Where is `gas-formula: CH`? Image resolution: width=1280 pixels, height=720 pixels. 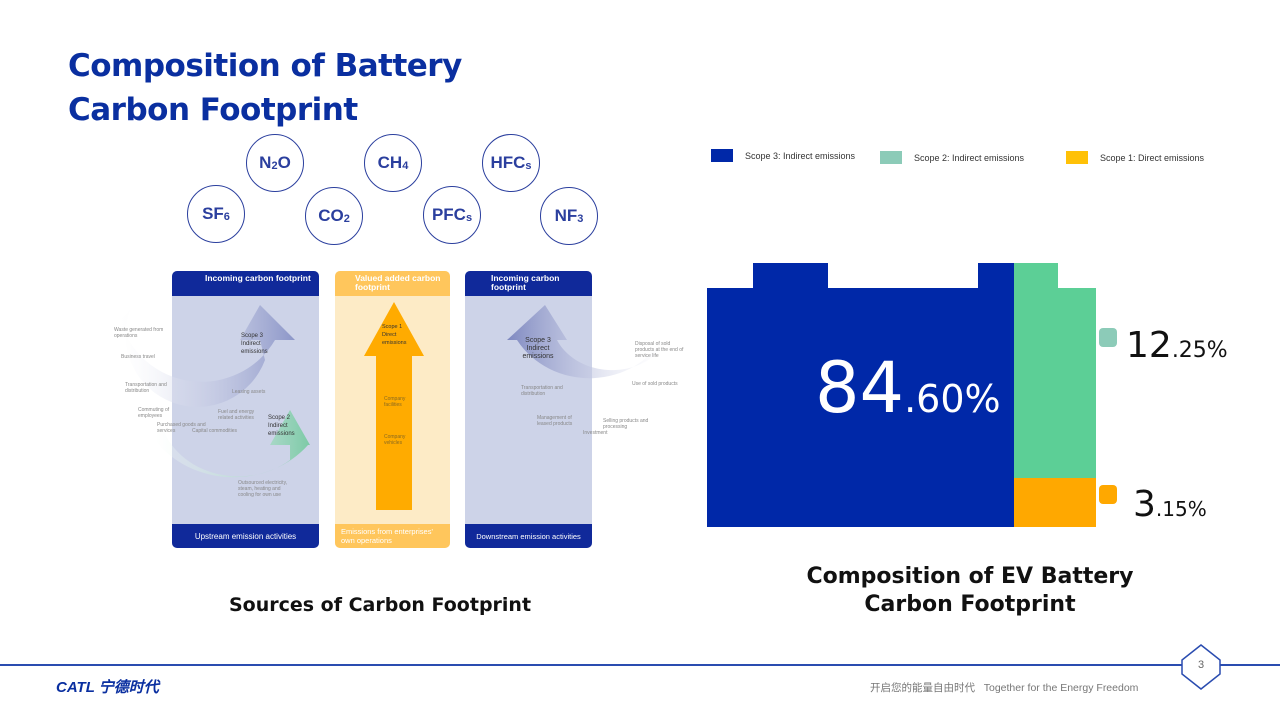
gas-formula: CH is located at coordinates (390, 162).